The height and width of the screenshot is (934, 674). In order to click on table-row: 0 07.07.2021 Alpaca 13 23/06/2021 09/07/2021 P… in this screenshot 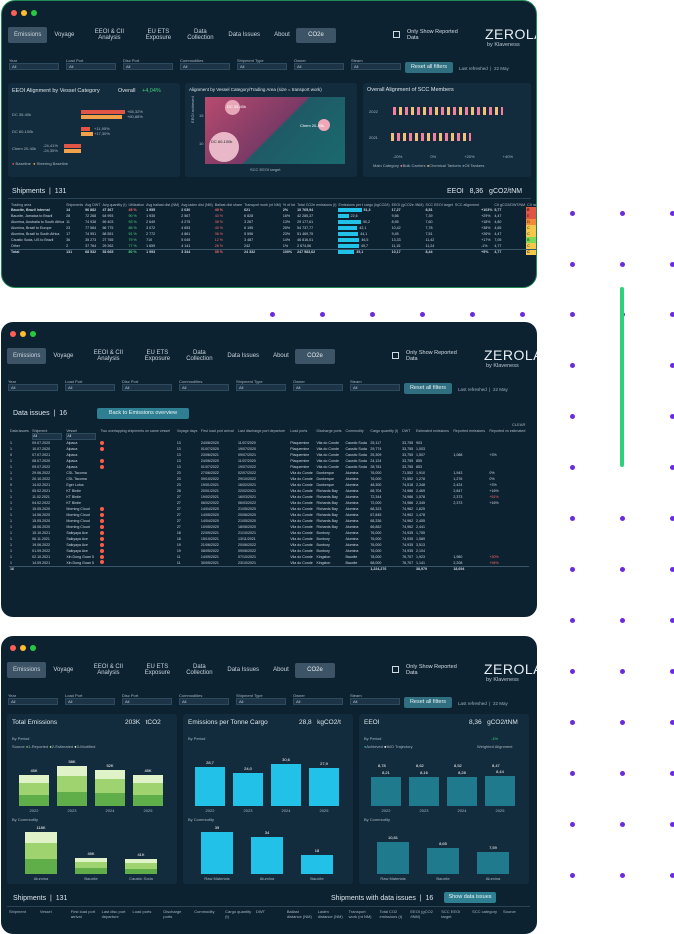, I will do `click(269, 455)`.